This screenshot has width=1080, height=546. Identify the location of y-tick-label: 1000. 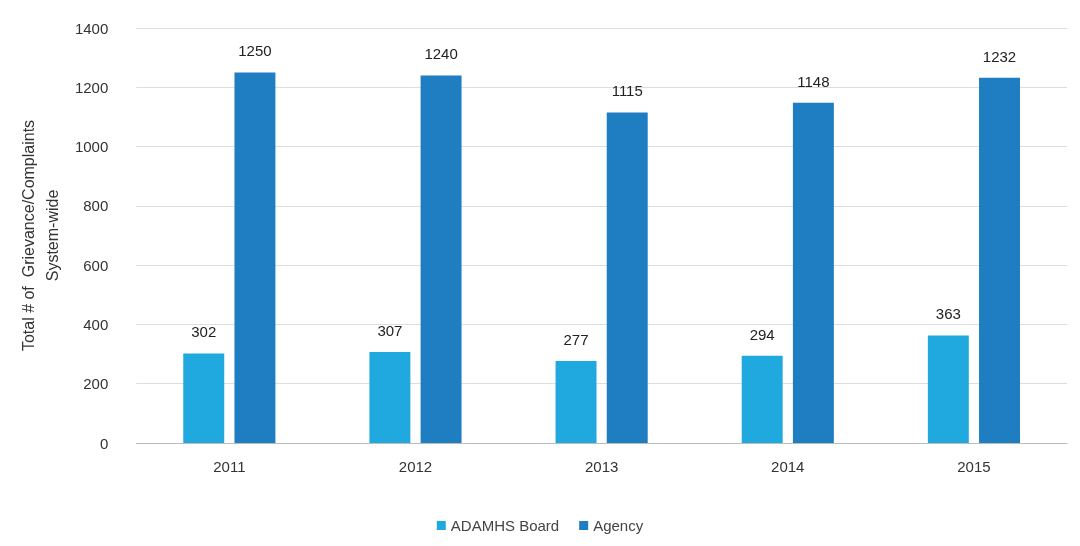
(91, 147).